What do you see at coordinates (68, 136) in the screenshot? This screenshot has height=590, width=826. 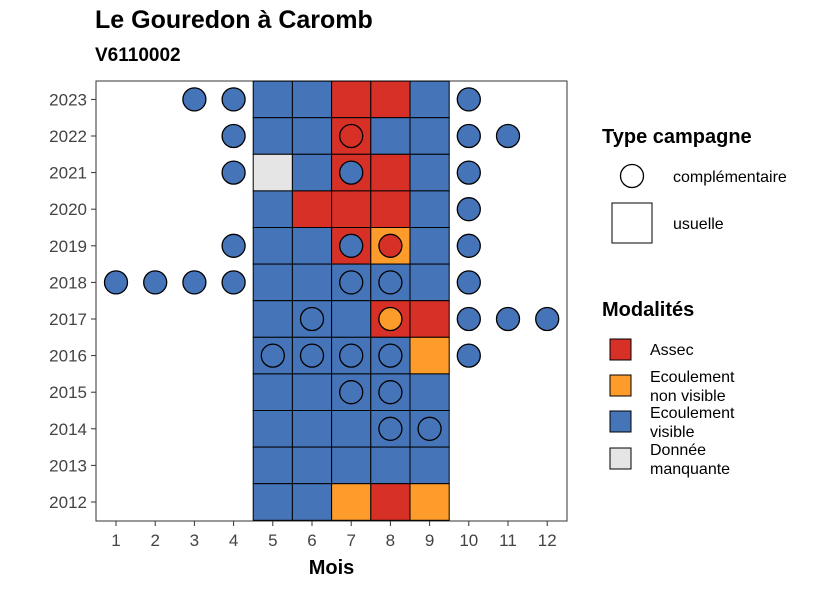 I see `y-tick-label: 2022` at bounding box center [68, 136].